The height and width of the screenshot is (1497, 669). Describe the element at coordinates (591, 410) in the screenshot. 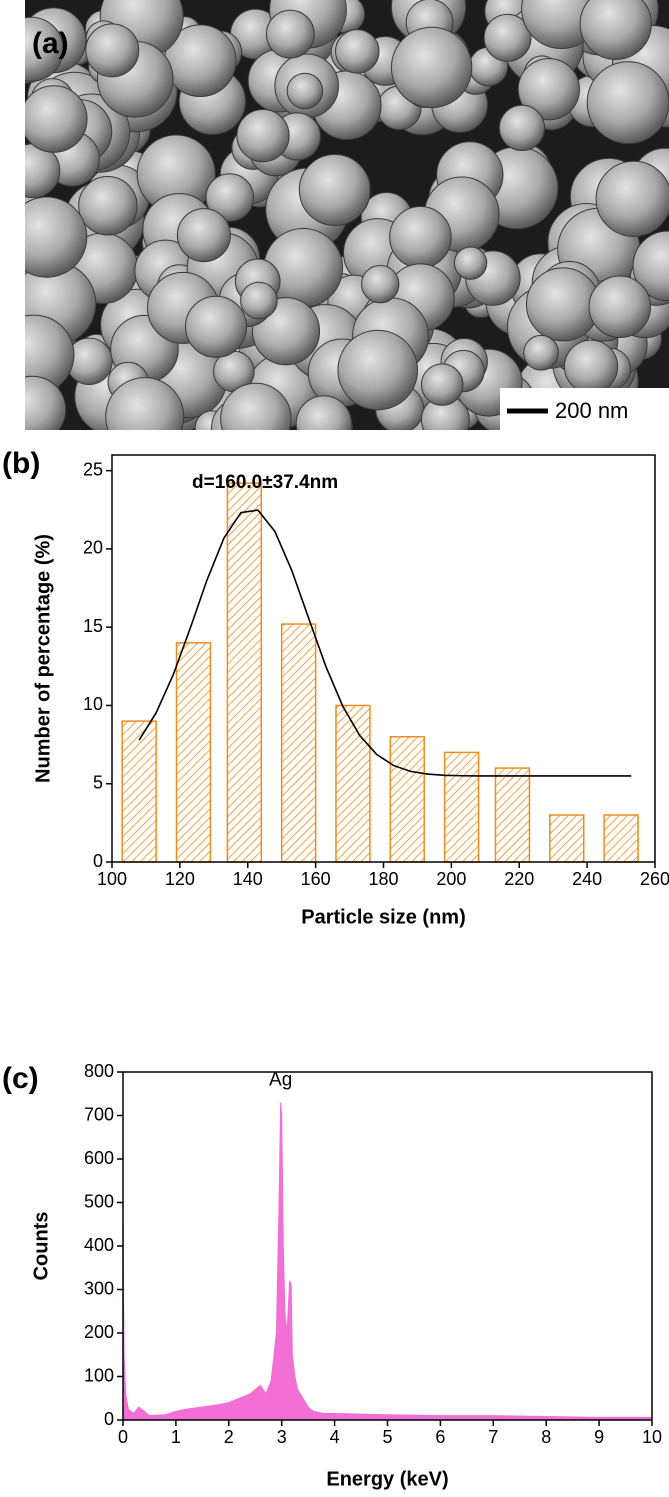

I see `scale-bar-label: 200 nm` at that location.